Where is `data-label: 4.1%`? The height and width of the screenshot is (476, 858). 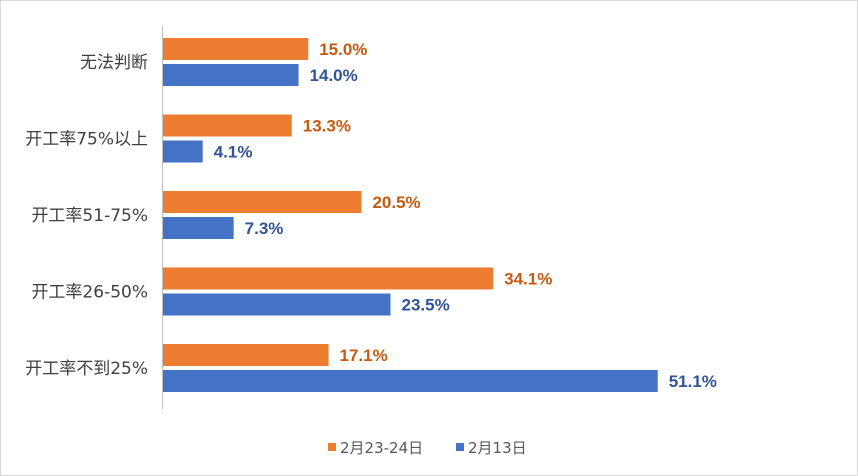
data-label: 4.1% is located at coordinates (233, 152).